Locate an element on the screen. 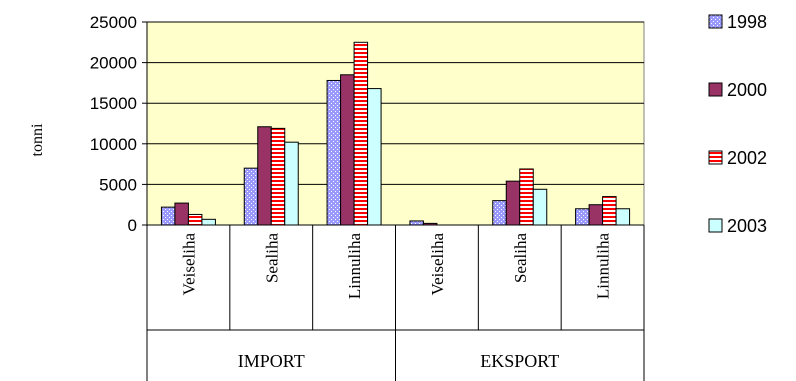 The width and height of the screenshot is (796, 381). y-tick-label: 5000 is located at coordinates (118, 184).